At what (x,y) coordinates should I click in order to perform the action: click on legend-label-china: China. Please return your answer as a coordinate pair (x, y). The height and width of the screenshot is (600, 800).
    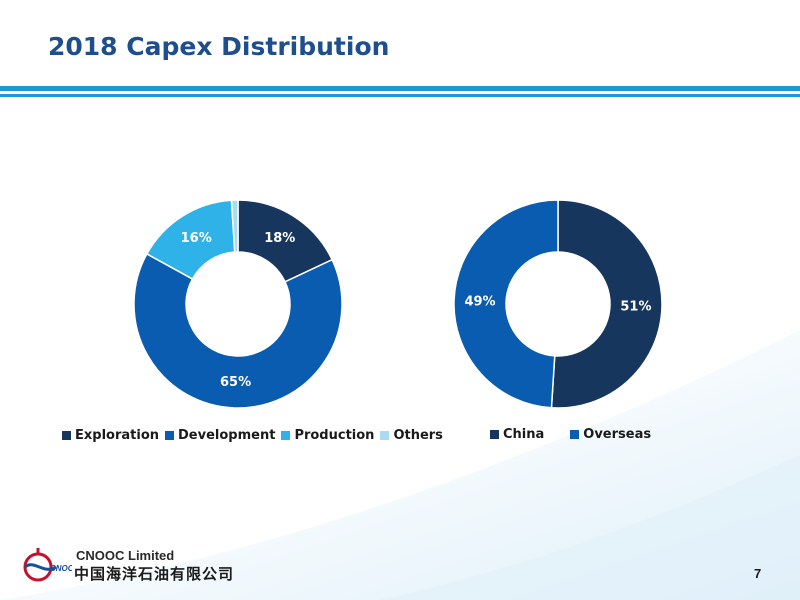
    Looking at the image, I should click on (524, 434).